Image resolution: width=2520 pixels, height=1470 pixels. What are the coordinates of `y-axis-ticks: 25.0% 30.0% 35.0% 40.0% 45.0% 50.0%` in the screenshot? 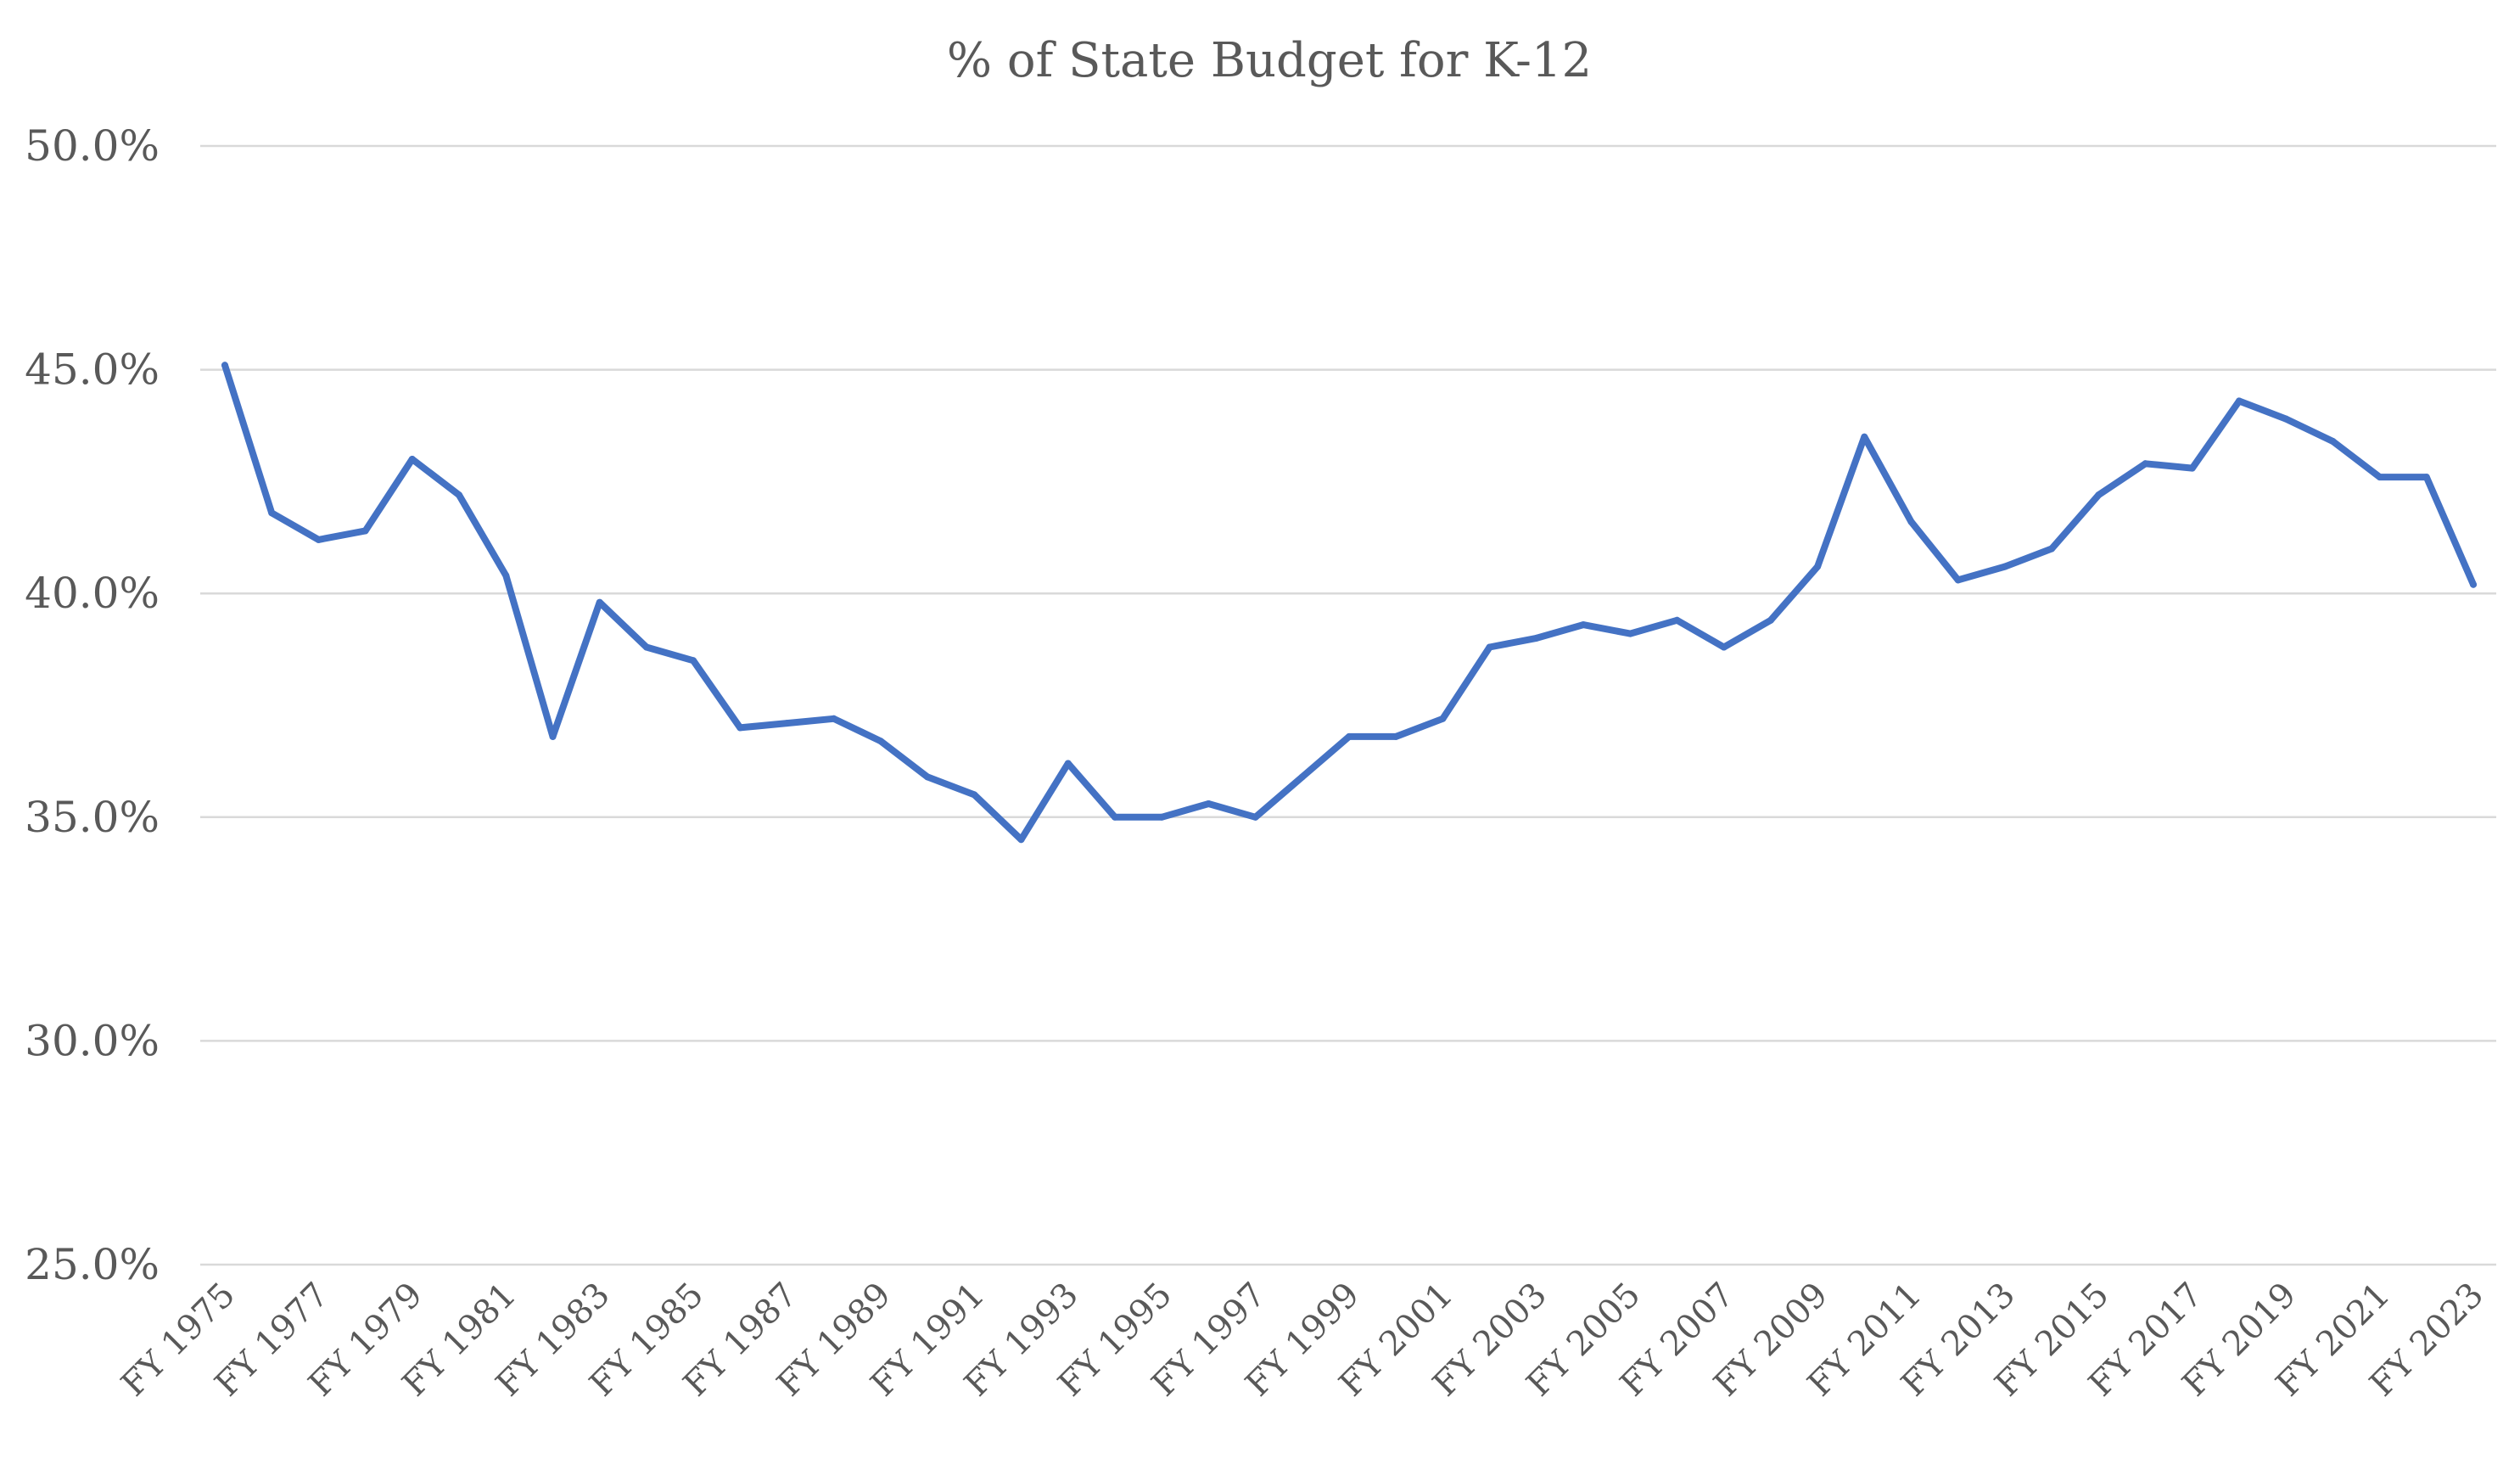 It's located at (92, 705).